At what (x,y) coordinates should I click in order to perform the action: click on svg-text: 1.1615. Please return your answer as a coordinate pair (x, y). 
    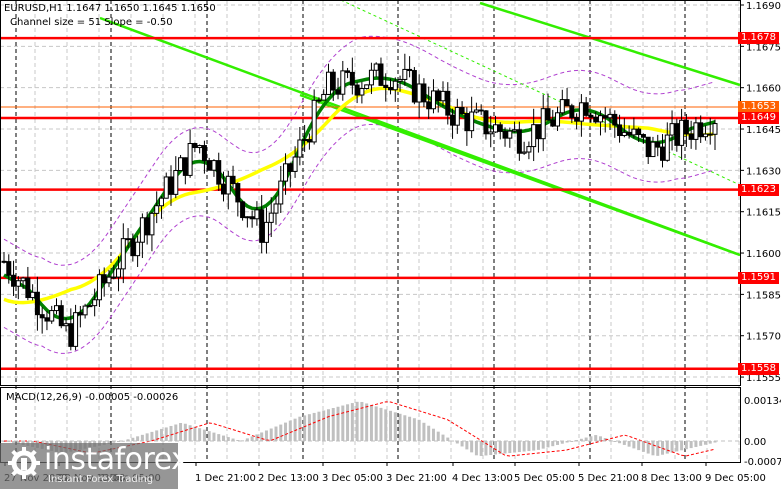
    Looking at the image, I should click on (763, 213).